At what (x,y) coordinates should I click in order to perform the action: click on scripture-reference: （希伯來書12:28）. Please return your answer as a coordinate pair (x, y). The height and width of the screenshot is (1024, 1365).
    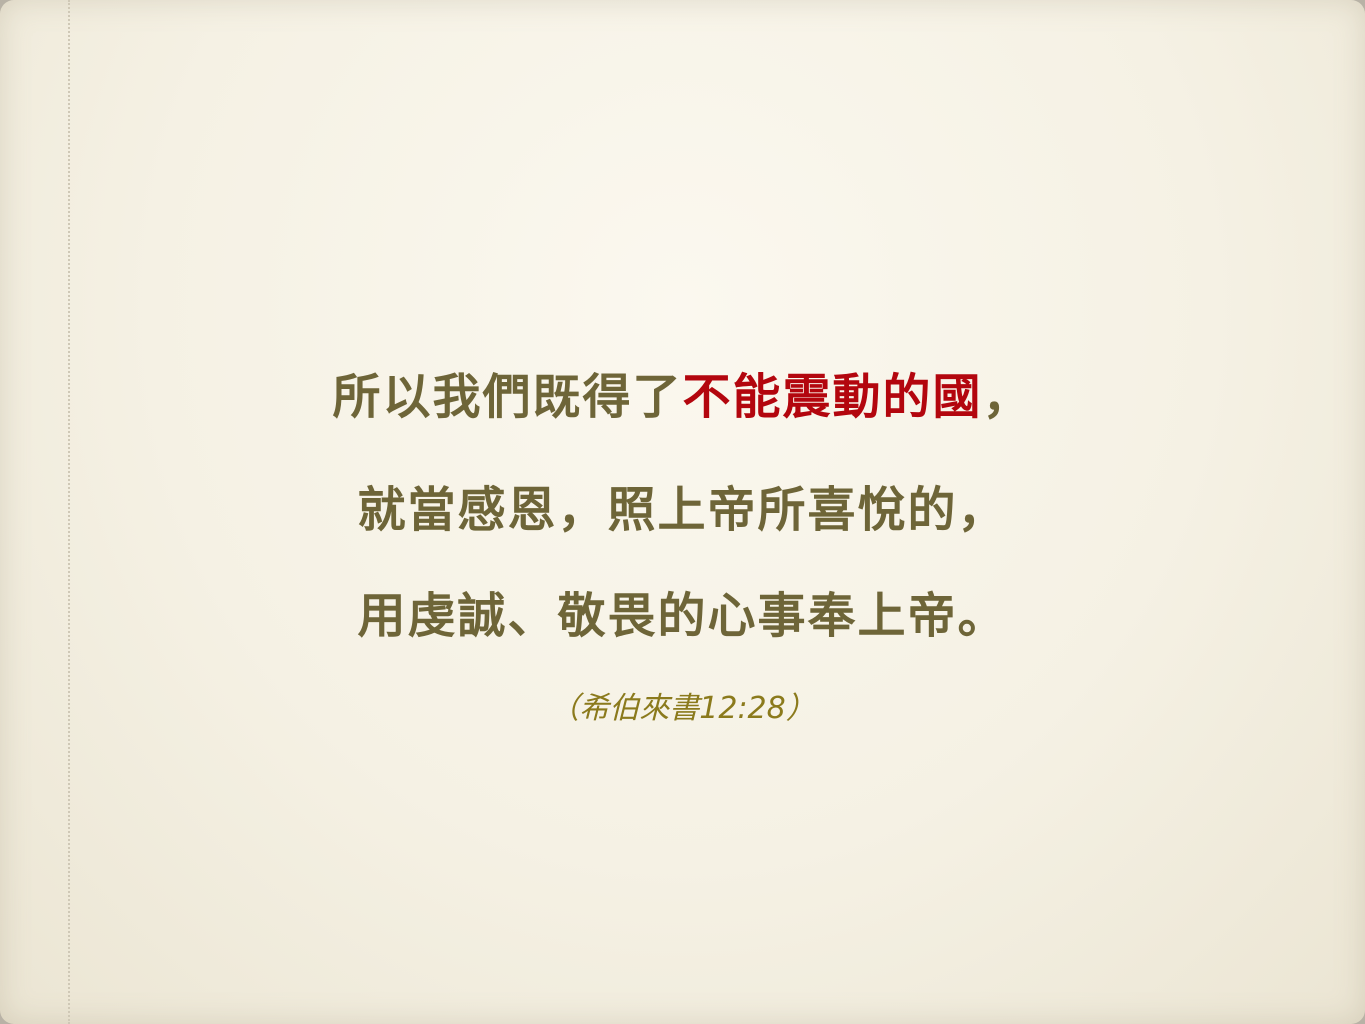
    Looking at the image, I should click on (682, 708).